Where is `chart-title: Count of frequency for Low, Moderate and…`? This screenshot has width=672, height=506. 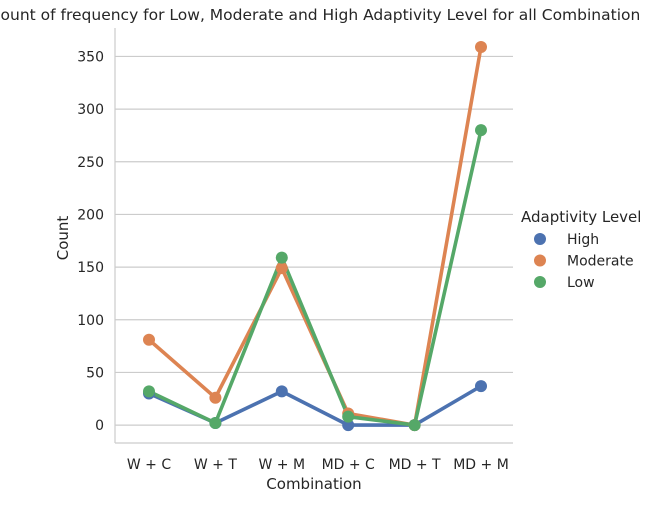 chart-title: Count of frequency for Low, Moderate and… is located at coordinates (320, 15).